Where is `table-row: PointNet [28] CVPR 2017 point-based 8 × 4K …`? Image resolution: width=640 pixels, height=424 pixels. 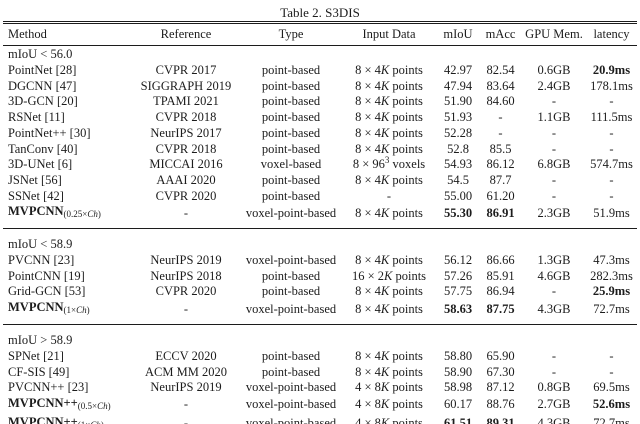 table-row: PointNet [28] CVPR 2017 point-based 8 × 4K … is located at coordinates (320, 71).